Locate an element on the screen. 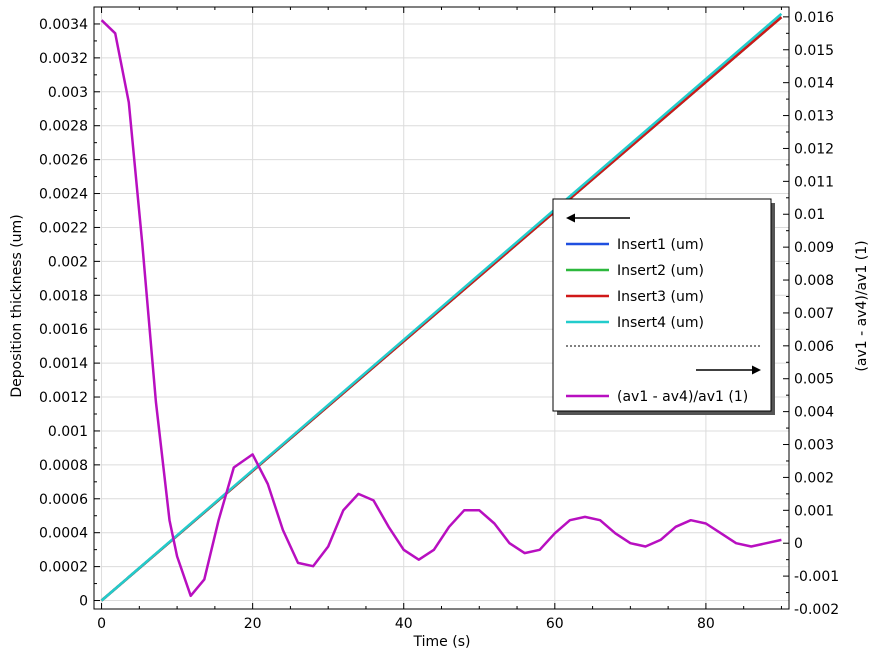 The height and width of the screenshot is (655, 876). y2-tick-label: 0.003 is located at coordinates (814, 446).